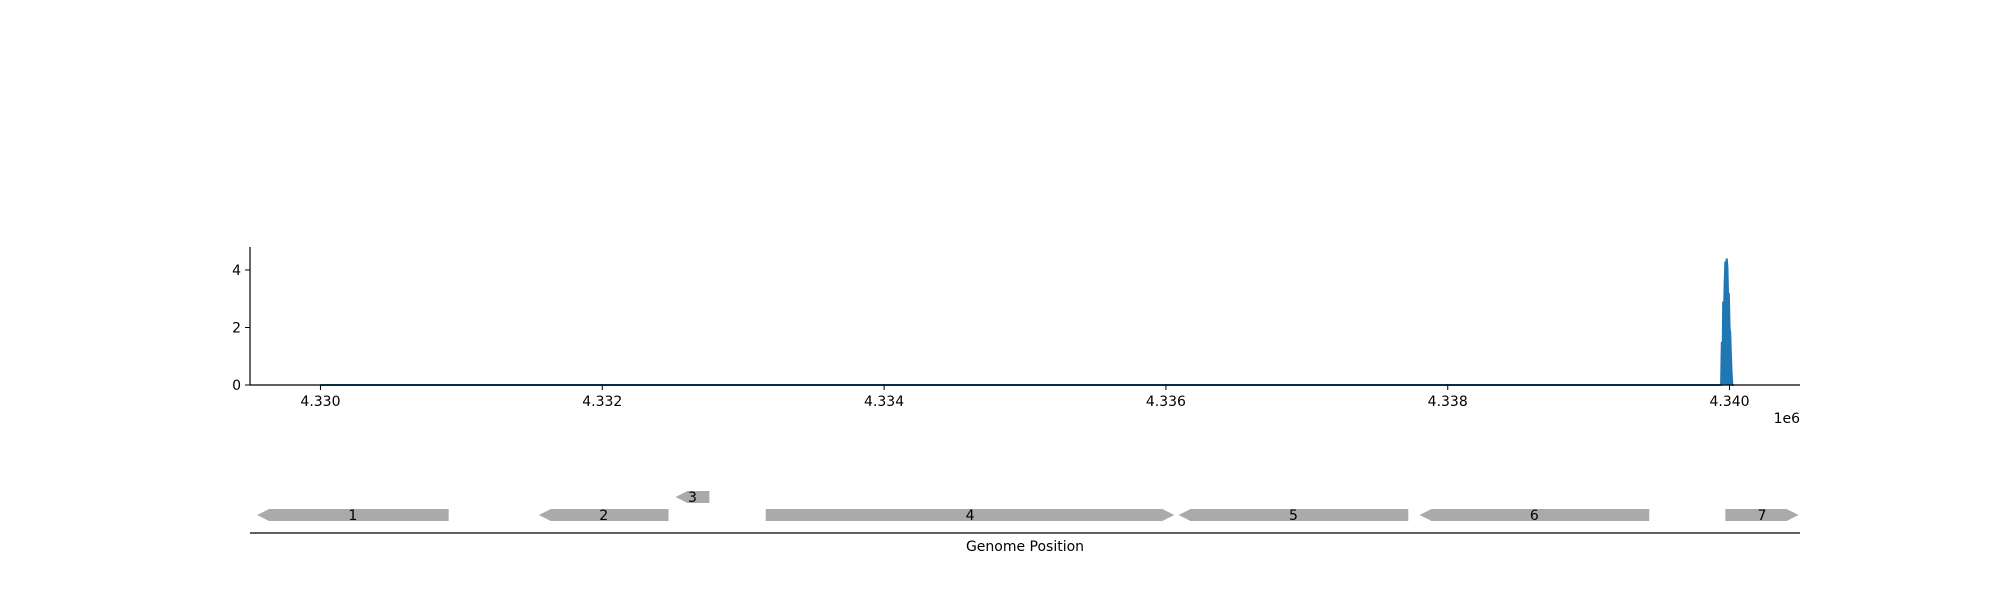  I want to click on gene-track-axes: 1 2 3 4 5 6 7 Genome Position, so click(1025, 522).